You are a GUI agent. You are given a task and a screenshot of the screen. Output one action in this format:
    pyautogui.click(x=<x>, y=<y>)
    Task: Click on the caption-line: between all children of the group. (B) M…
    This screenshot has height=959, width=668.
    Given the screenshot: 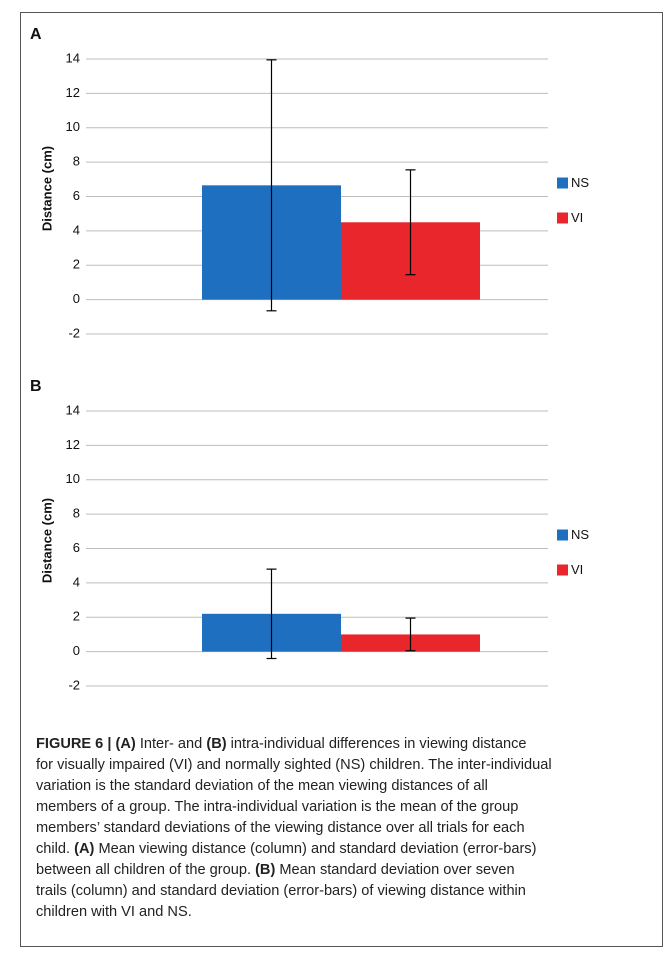 What is the action you would take?
    pyautogui.click(x=275, y=870)
    